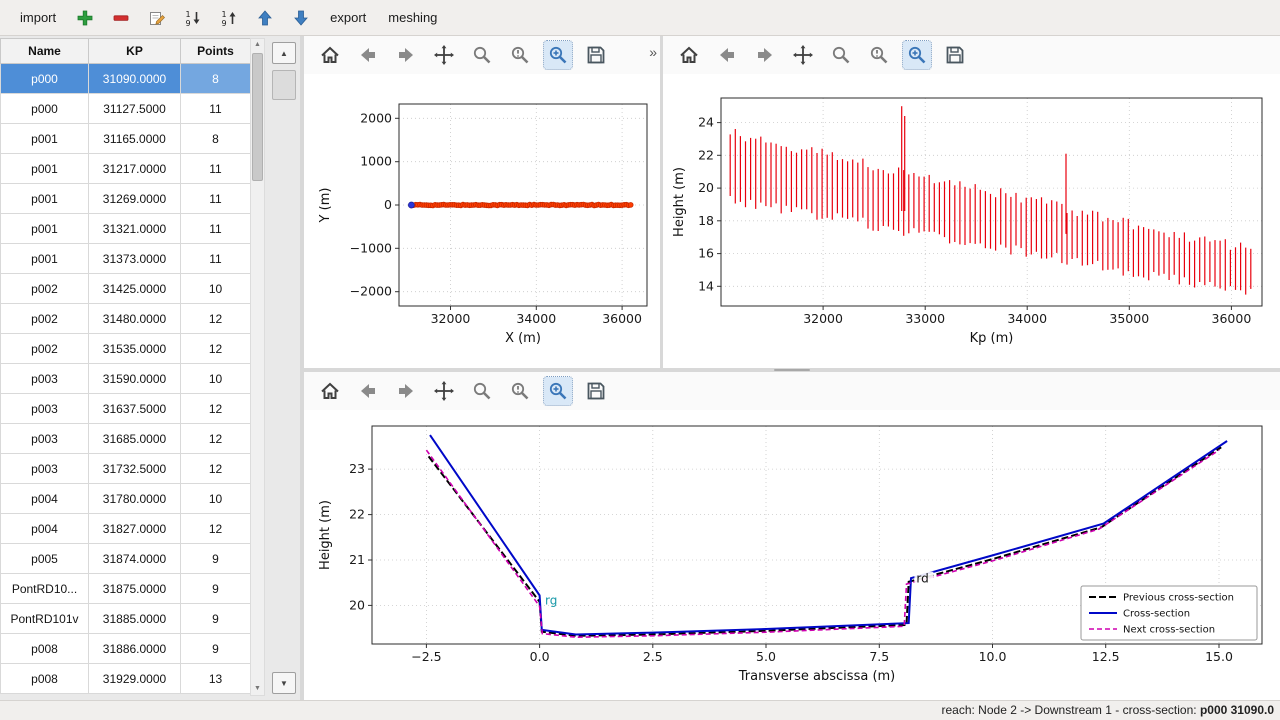  What do you see at coordinates (125, 348) in the screenshot?
I see `table-row: p002 31535.0000 12` at bounding box center [125, 348].